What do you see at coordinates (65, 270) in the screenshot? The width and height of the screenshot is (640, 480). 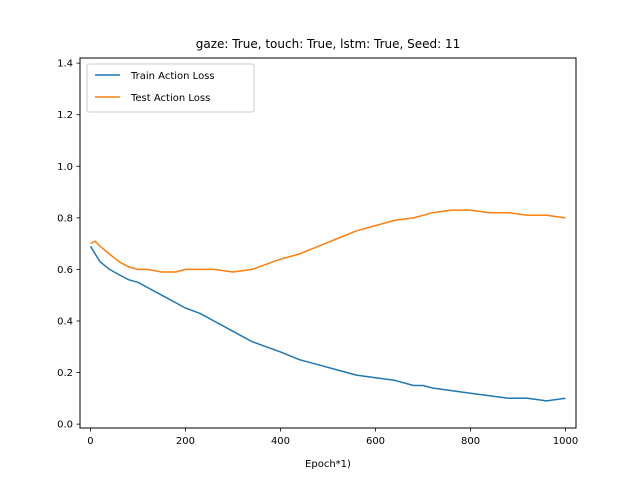 I see `y-tick-label: 0.6` at bounding box center [65, 270].